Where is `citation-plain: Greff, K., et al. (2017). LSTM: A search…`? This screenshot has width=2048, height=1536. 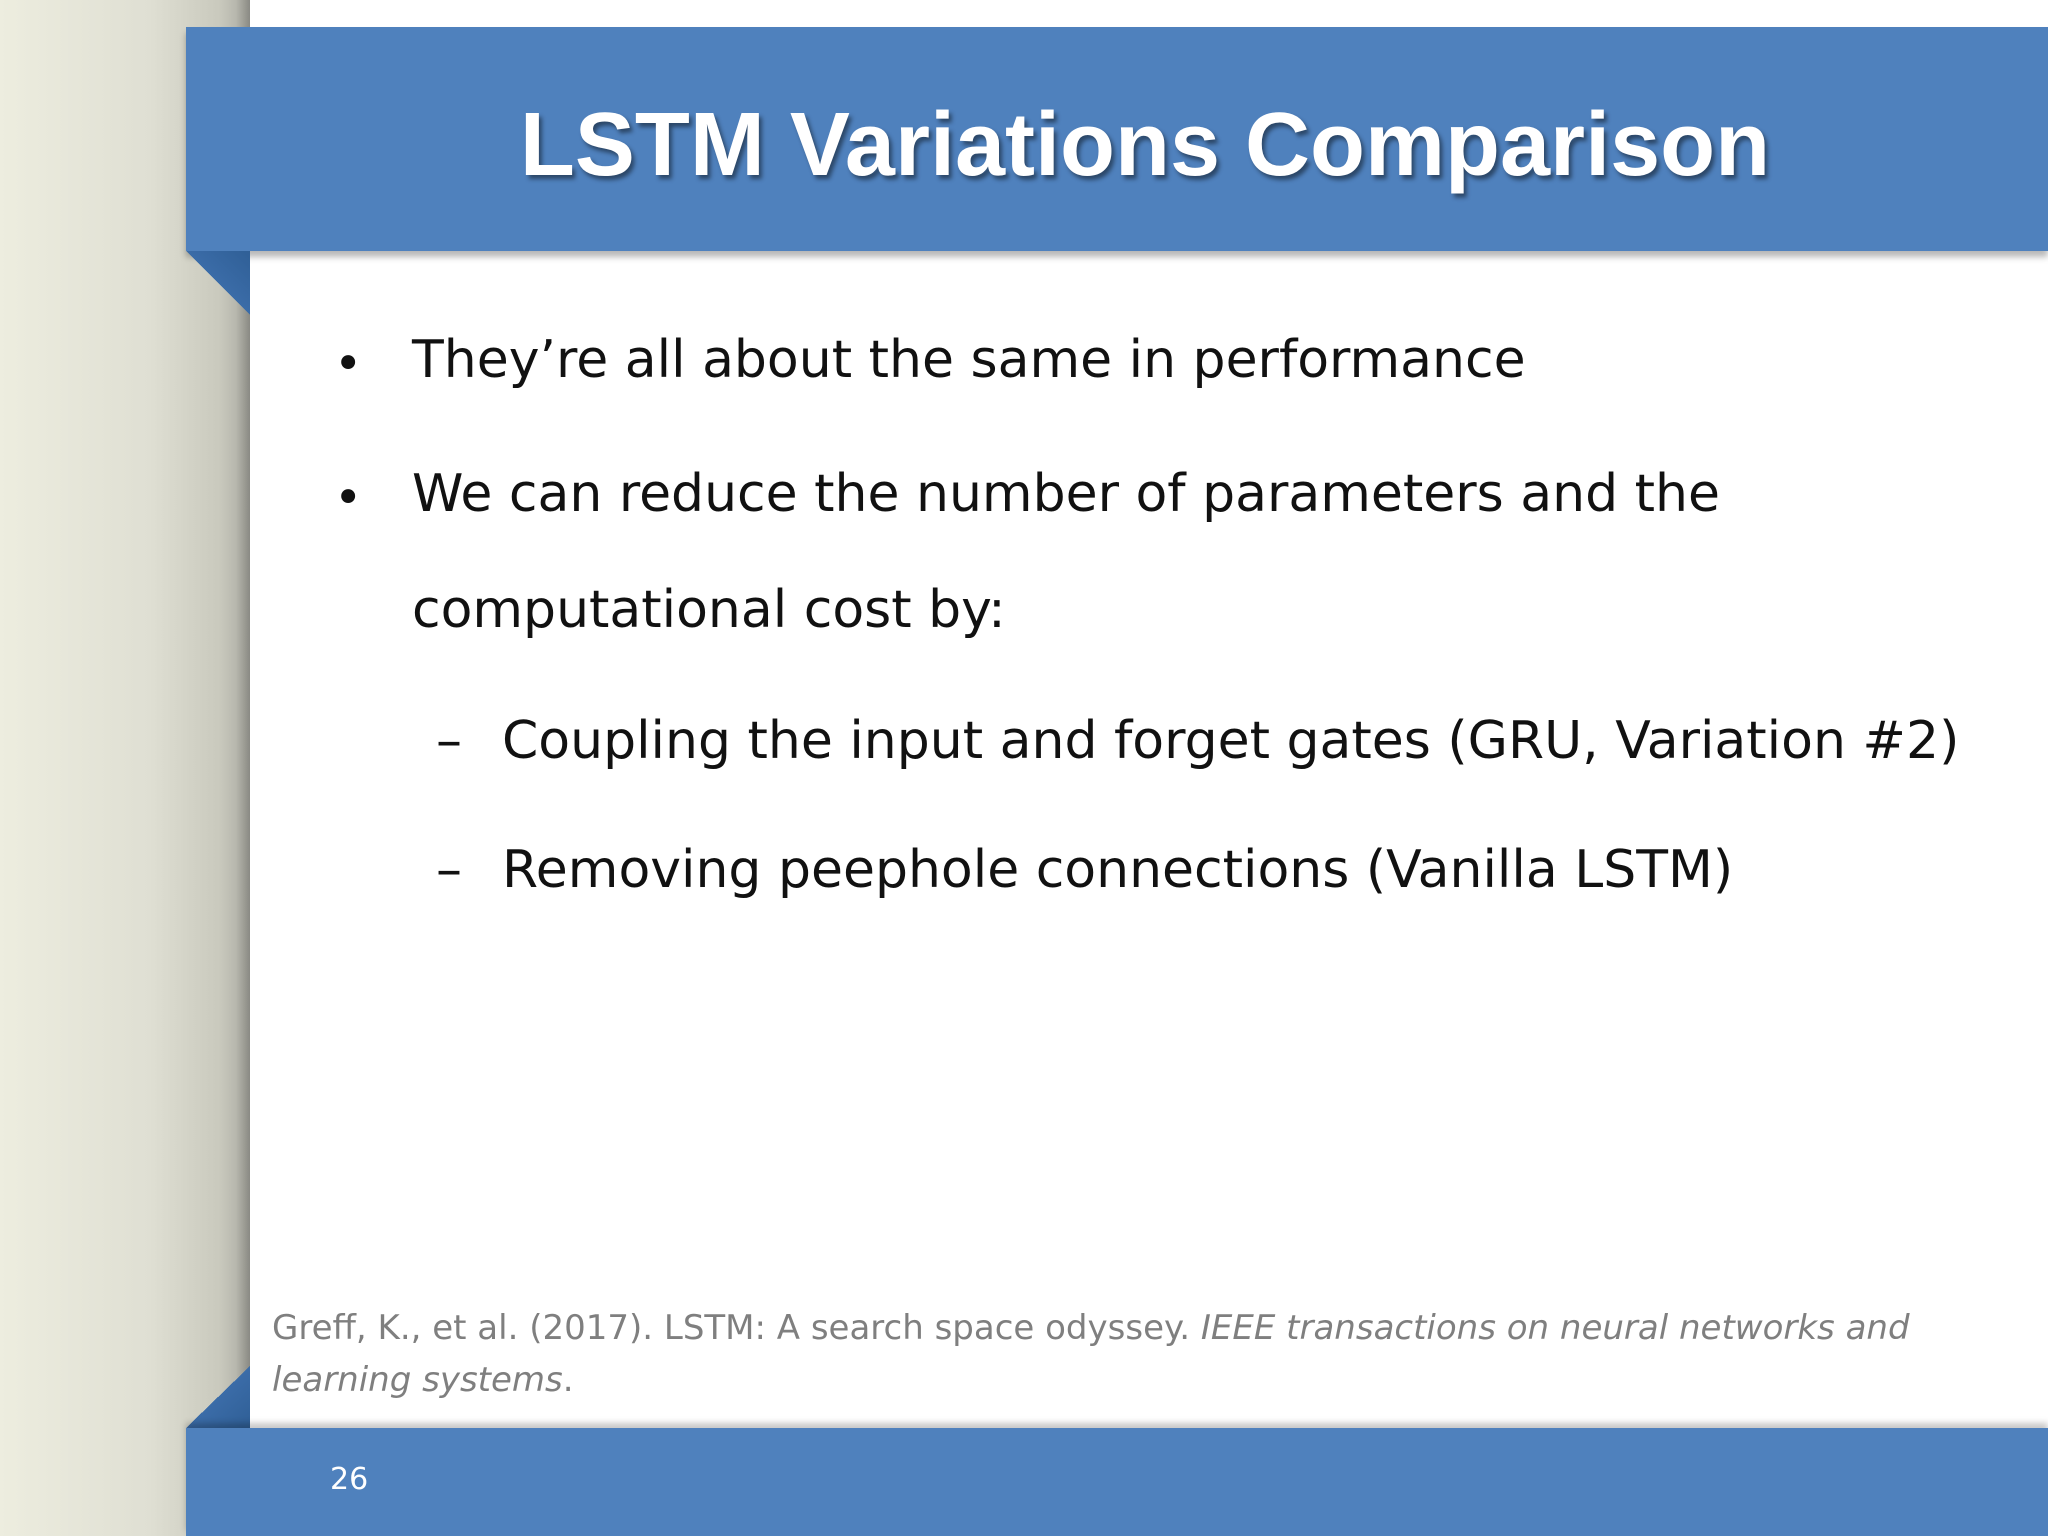
citation-plain: Greff, K., et al. (2017). LSTM: A search… is located at coordinates (736, 1328).